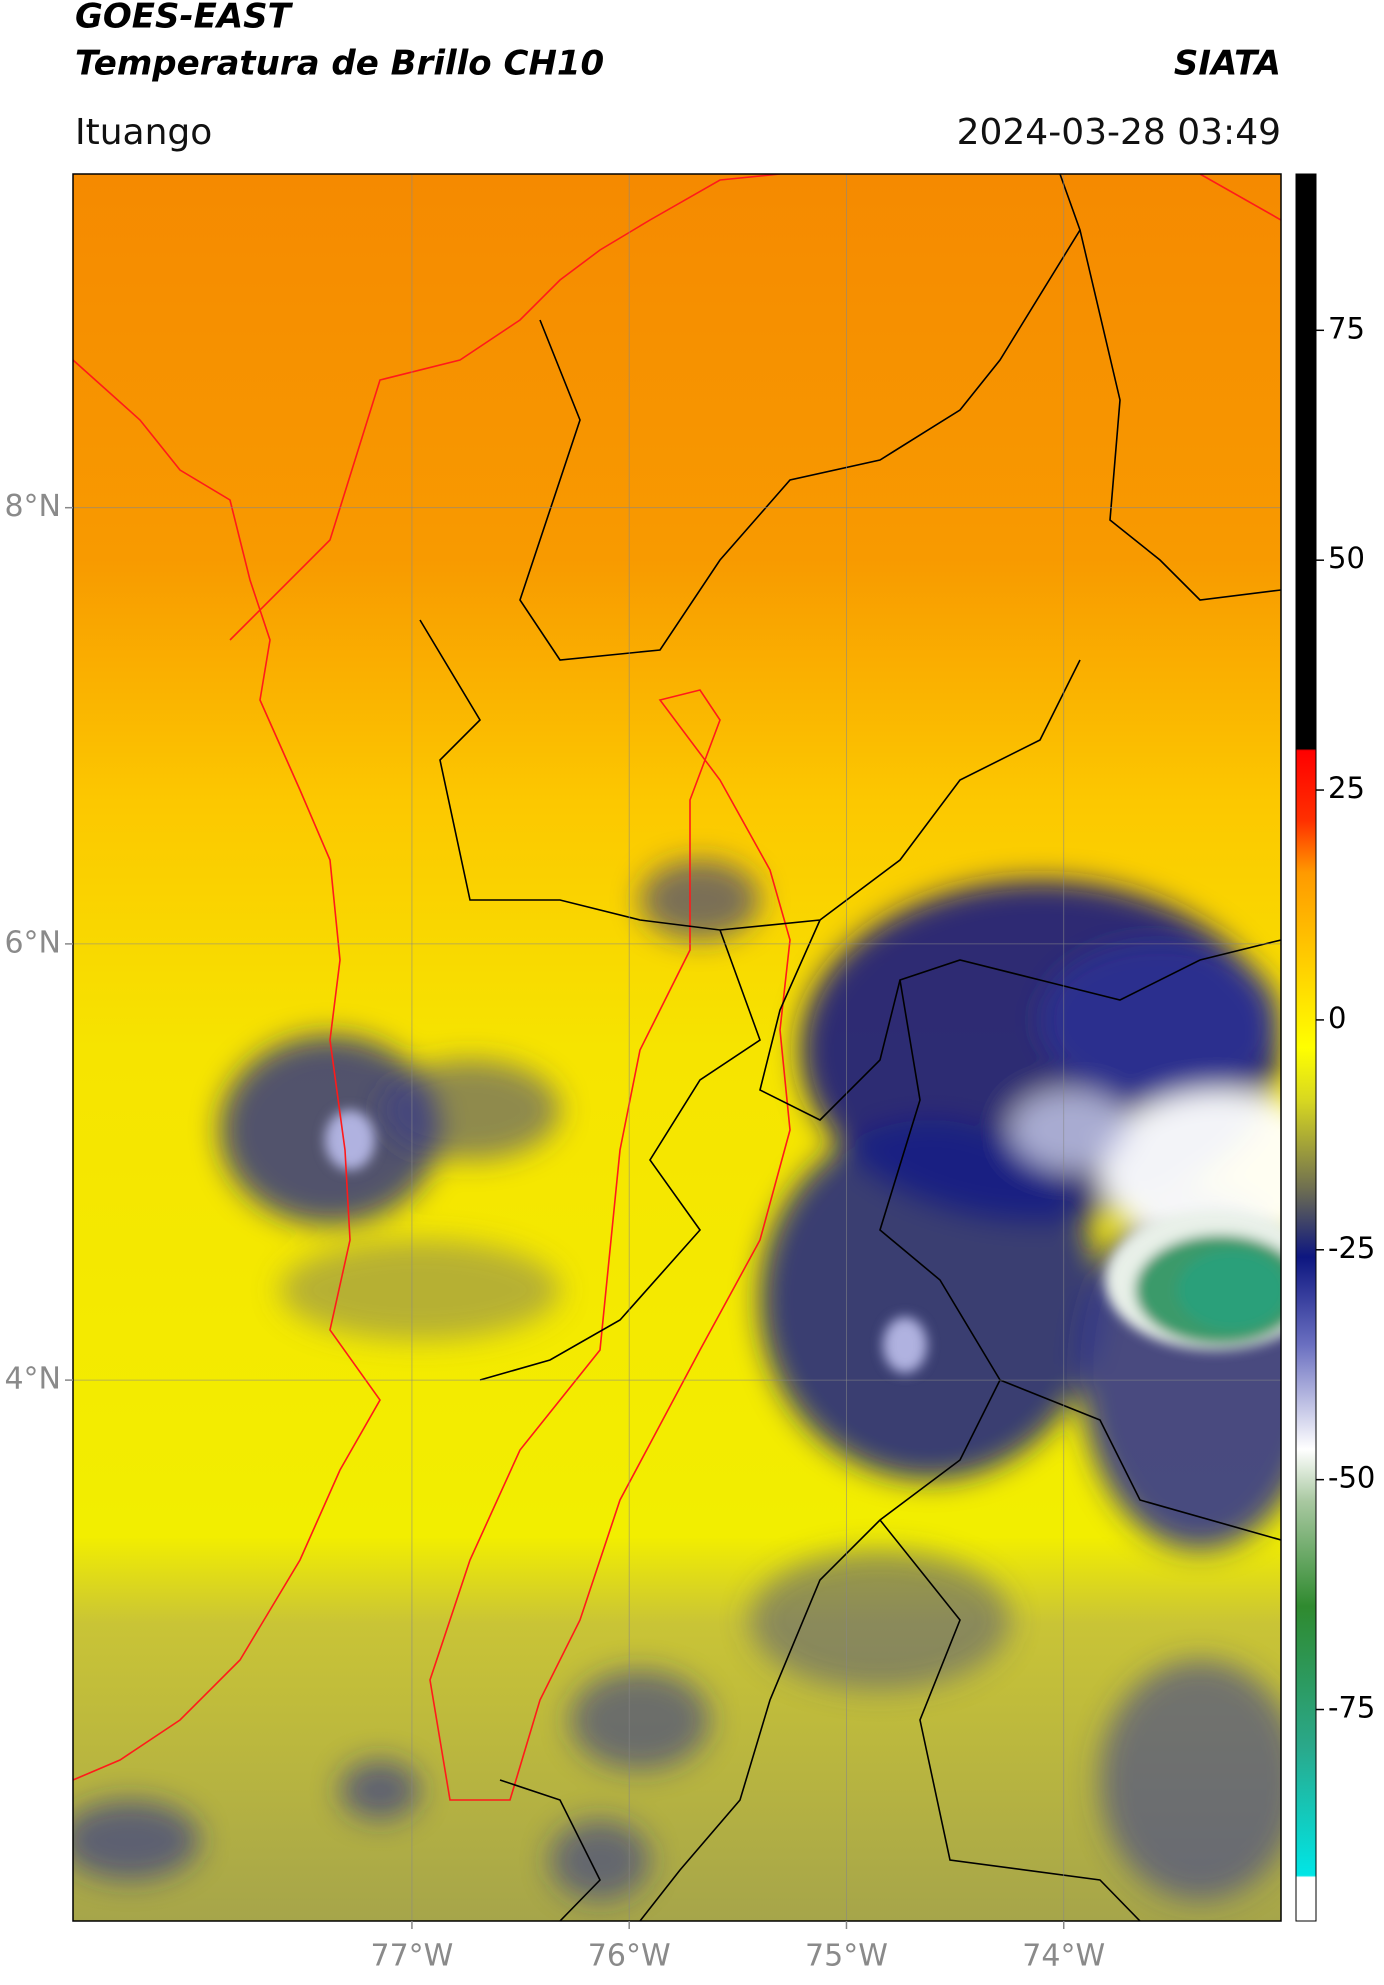  What do you see at coordinates (32, 1379) in the screenshot?
I see `lat-tick-label: 4°N` at bounding box center [32, 1379].